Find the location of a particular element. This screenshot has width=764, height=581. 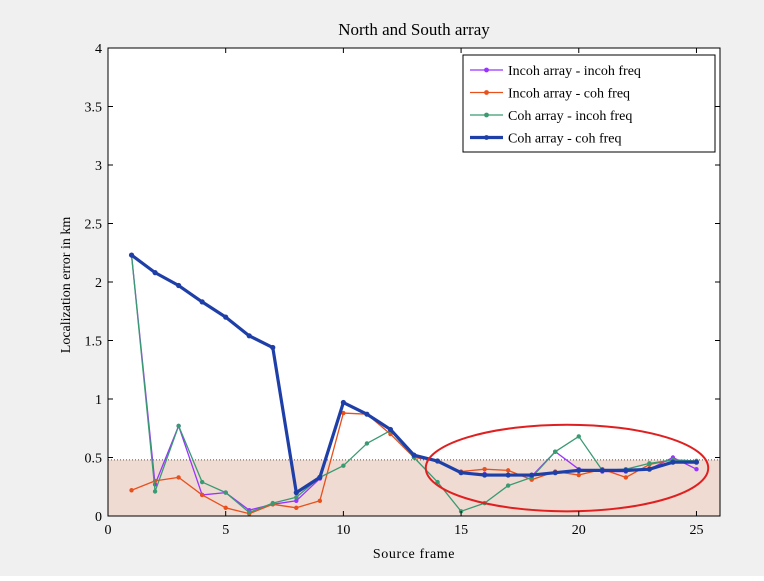

chart-title: North and South array is located at coordinates (414, 29).